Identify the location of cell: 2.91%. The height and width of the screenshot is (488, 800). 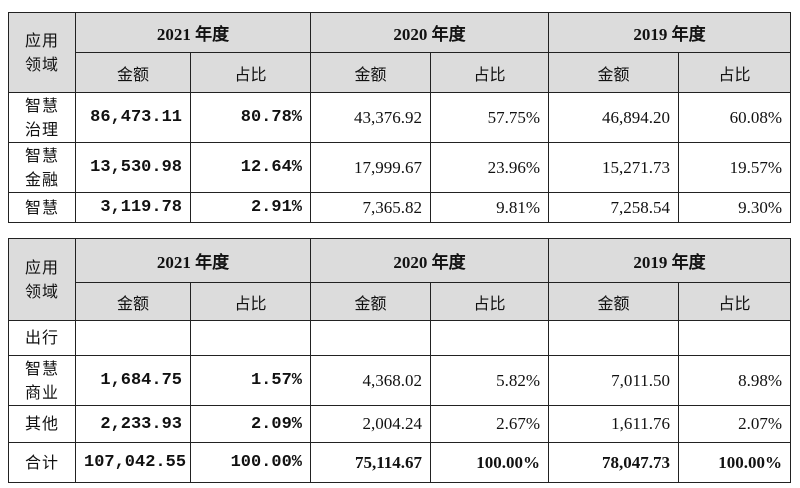
(250, 207).